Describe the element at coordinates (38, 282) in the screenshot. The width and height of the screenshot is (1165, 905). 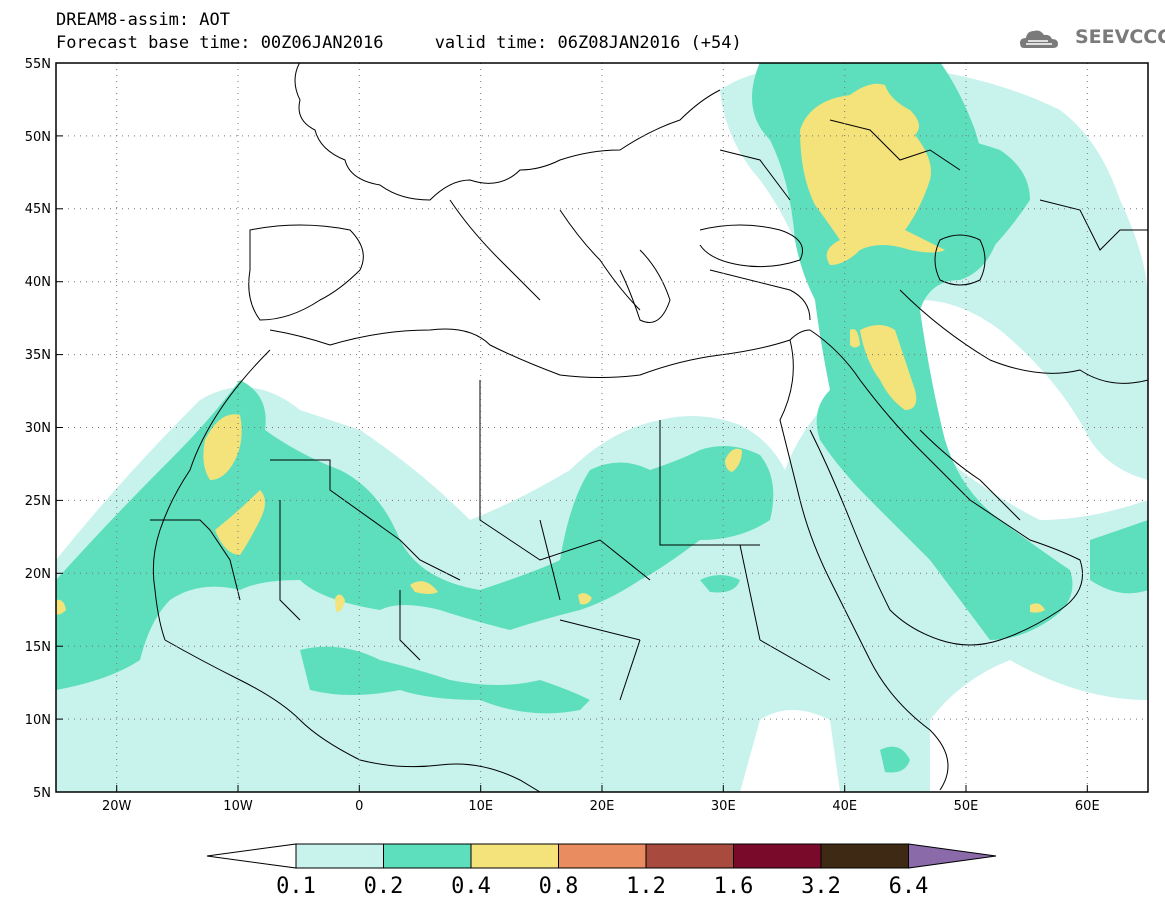
I see `lat-label: 40N` at that location.